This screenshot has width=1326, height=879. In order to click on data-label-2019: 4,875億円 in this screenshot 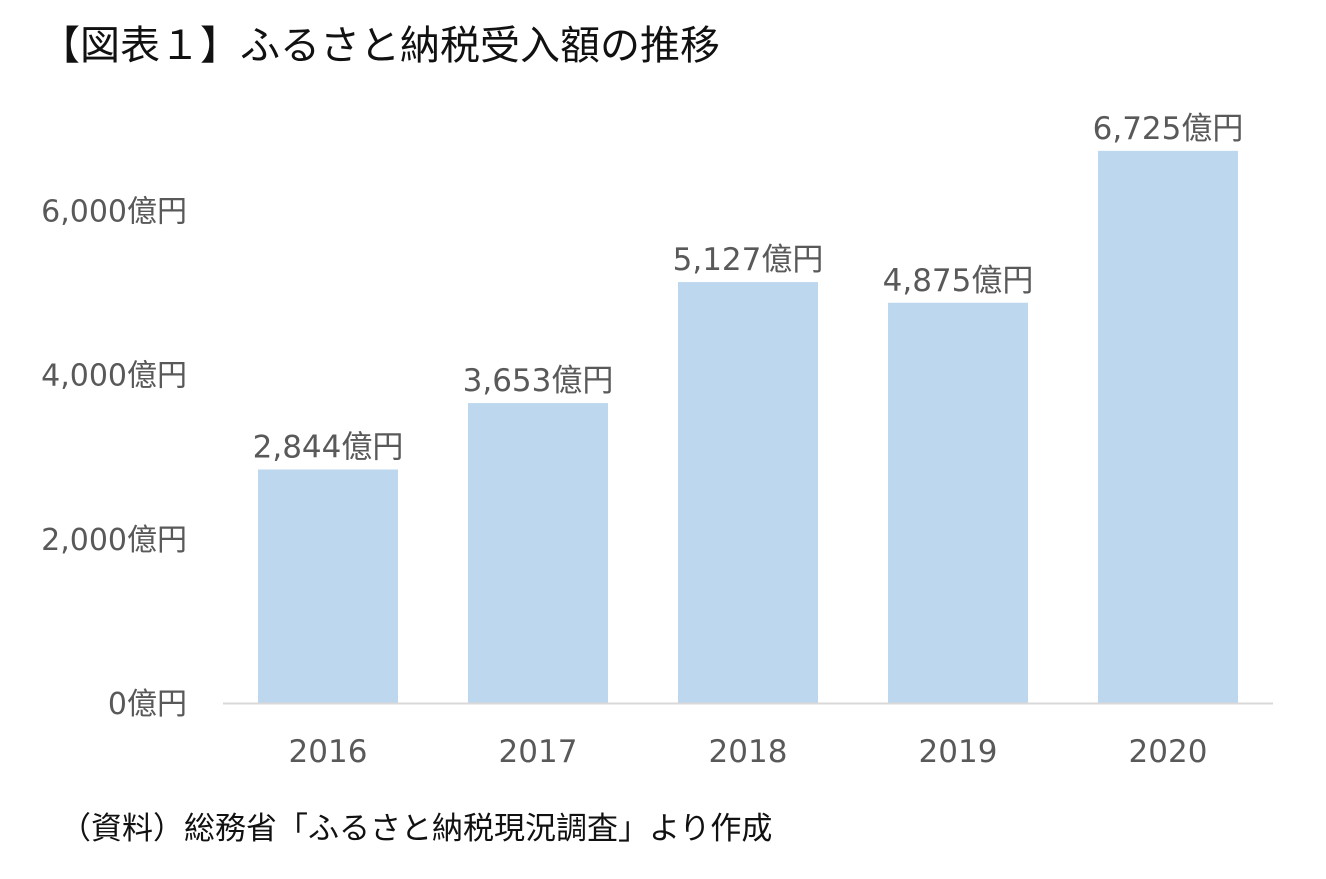, I will do `click(958, 281)`.